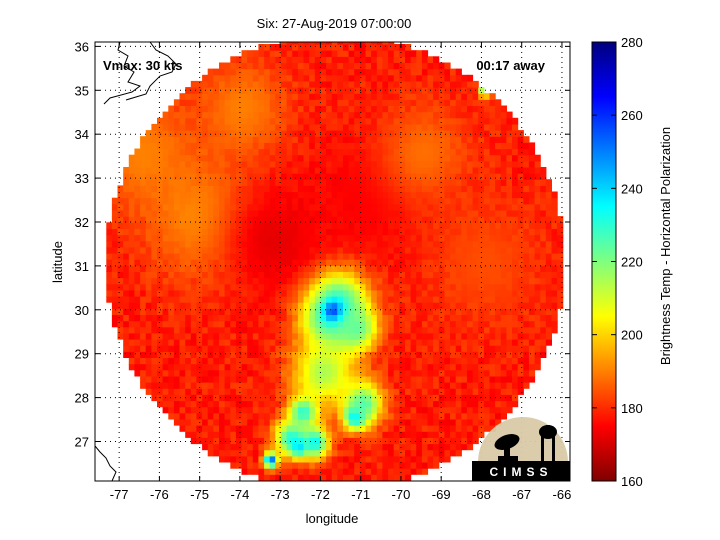  I want to click on colorbar-tick-label: 200, so click(632, 335).